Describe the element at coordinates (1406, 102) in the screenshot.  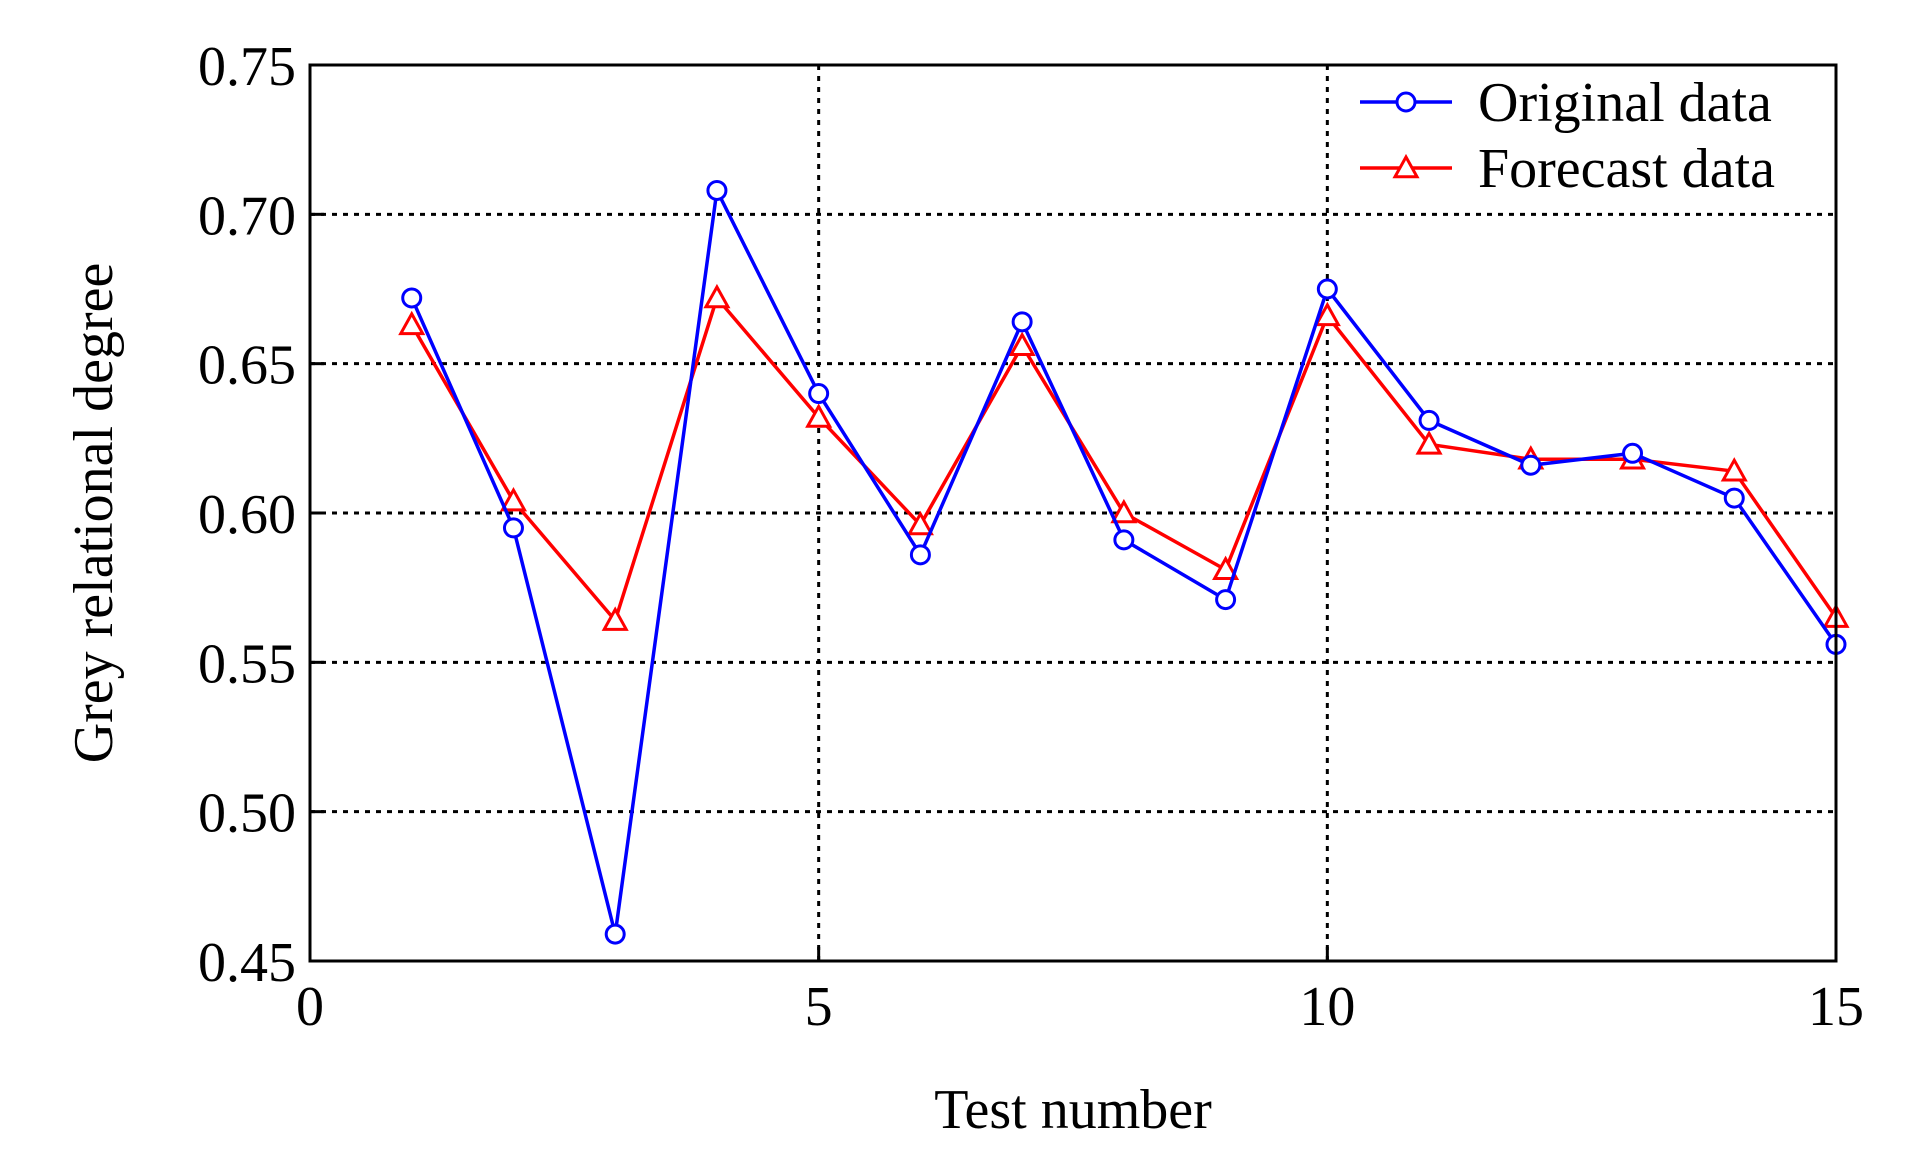
I see `legend-original-data-marker` at that location.